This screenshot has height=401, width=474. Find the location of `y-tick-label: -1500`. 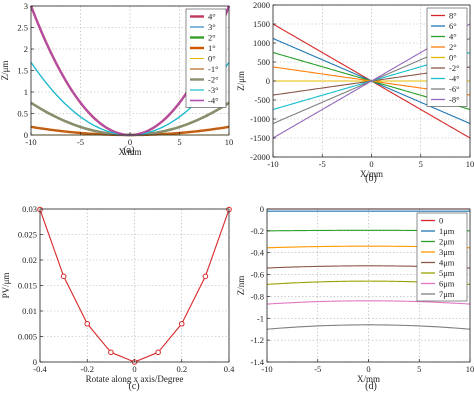

y-tick-label: -1500 is located at coordinates (260, 138).